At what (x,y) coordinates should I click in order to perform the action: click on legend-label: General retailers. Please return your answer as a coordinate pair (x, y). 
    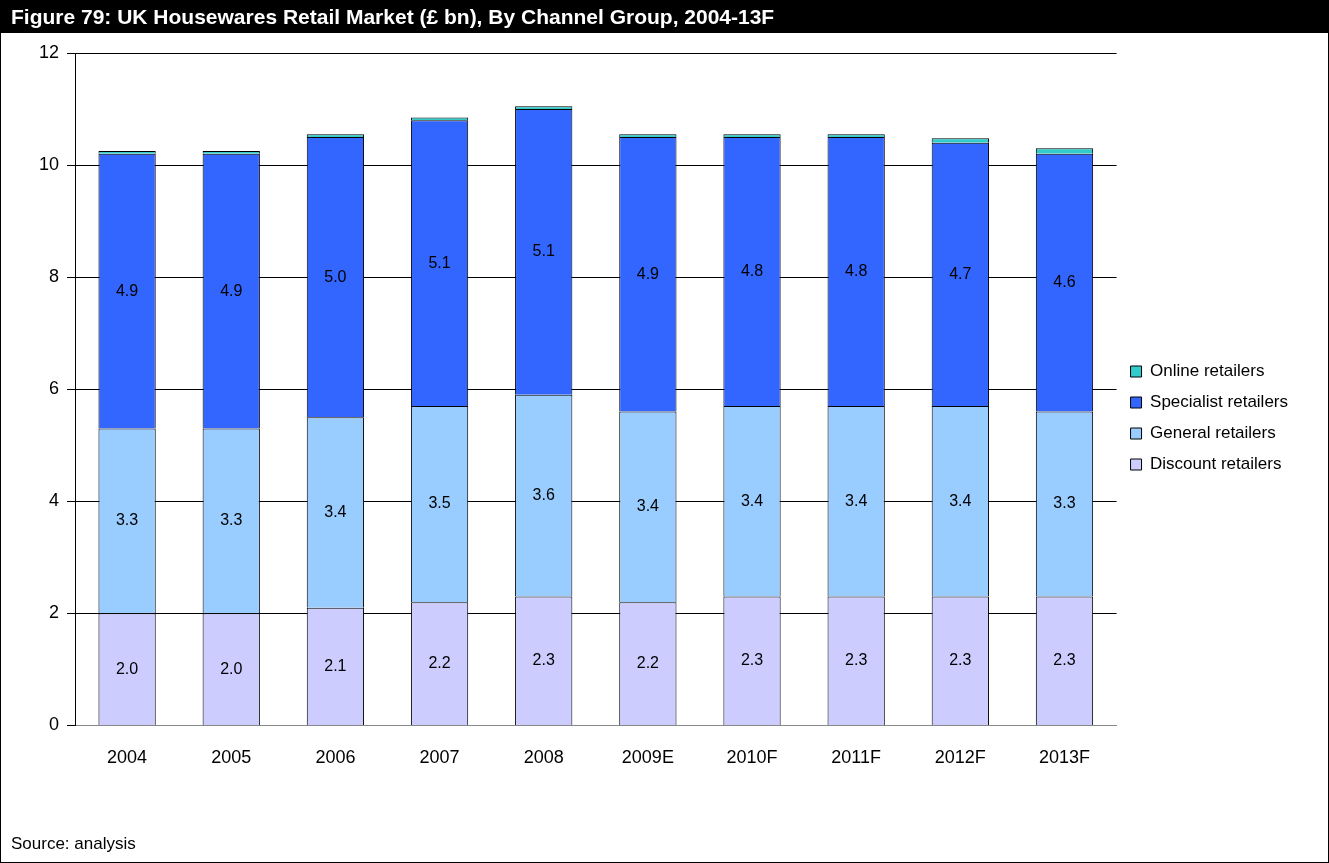
    Looking at the image, I should click on (1213, 433).